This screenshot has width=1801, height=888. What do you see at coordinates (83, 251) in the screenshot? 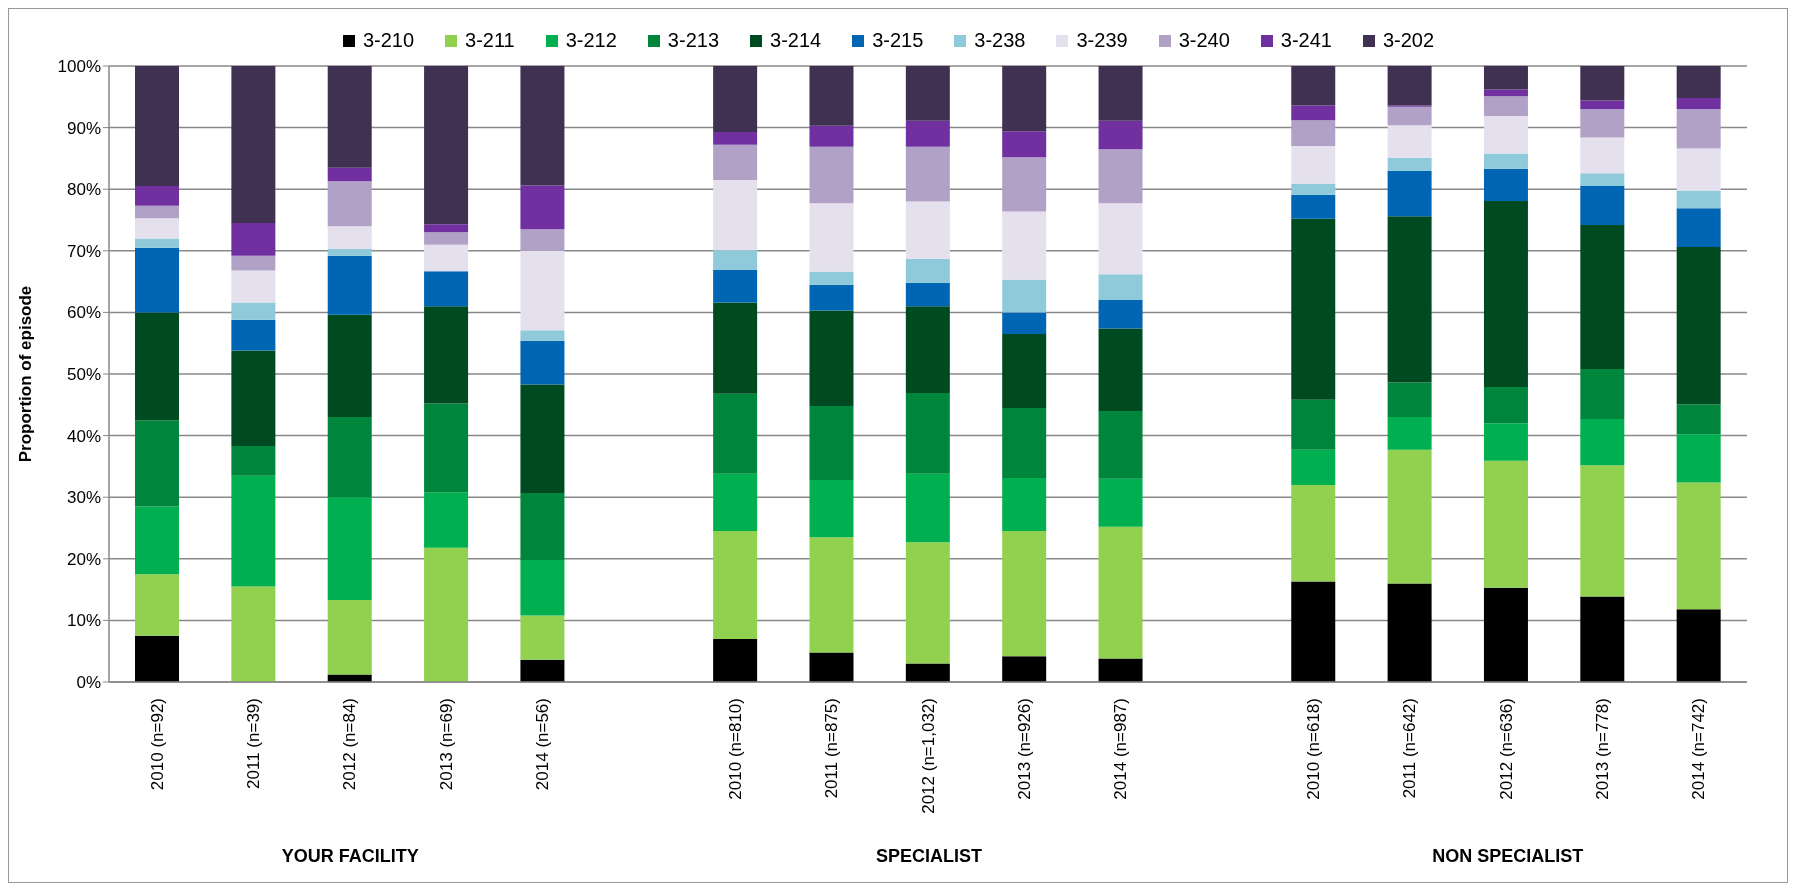
I see `y-tick-label: 70%` at bounding box center [83, 251].